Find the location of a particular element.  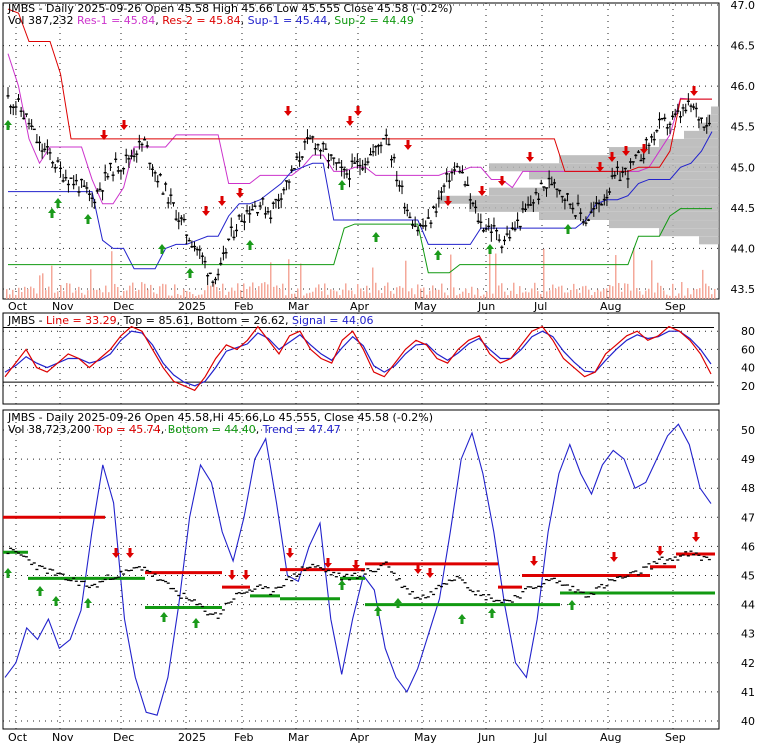

price-y-tick: 47.0 is located at coordinates (743, 6).